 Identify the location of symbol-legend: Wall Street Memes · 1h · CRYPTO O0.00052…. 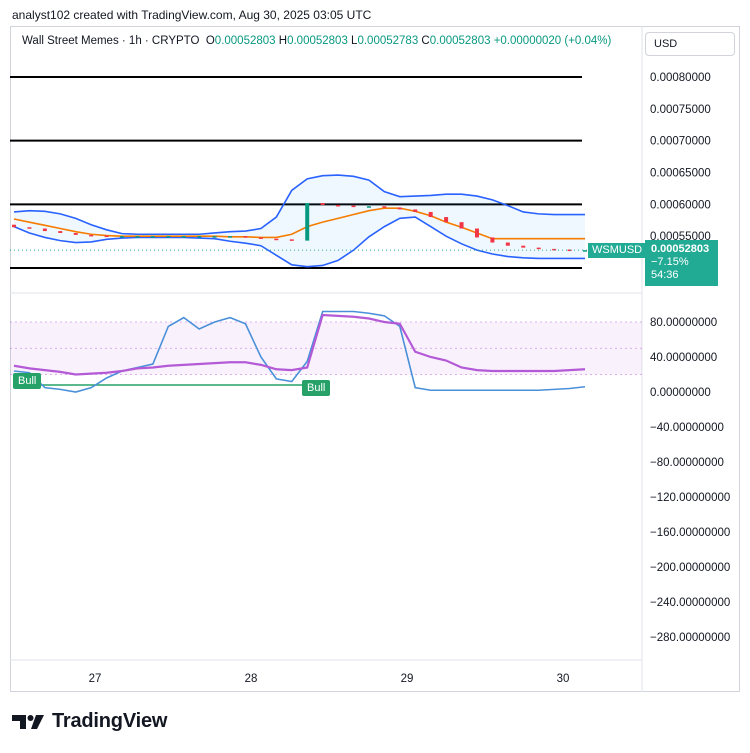
(316, 41).